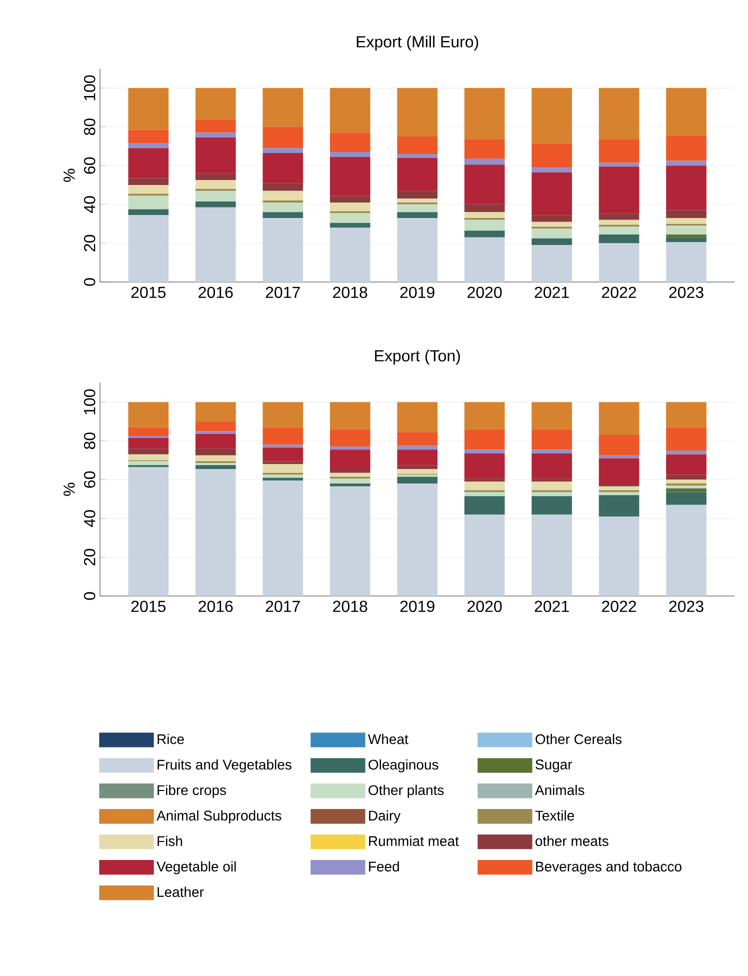 The image size is (748, 976). Describe the element at coordinates (90, 282) in the screenshot. I see `y-tick-label: 0` at that location.